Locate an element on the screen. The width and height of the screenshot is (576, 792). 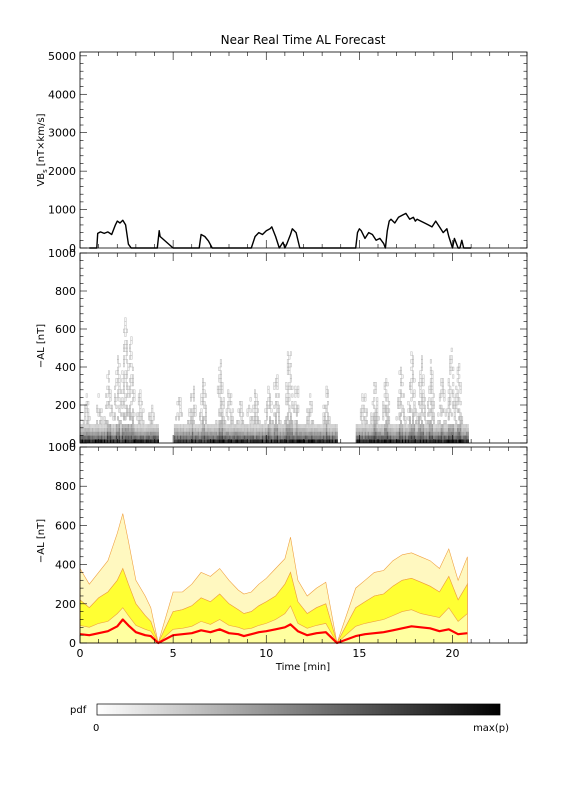
vbs-ylabel: VBs[nT×km/s] is located at coordinates (42, 149).